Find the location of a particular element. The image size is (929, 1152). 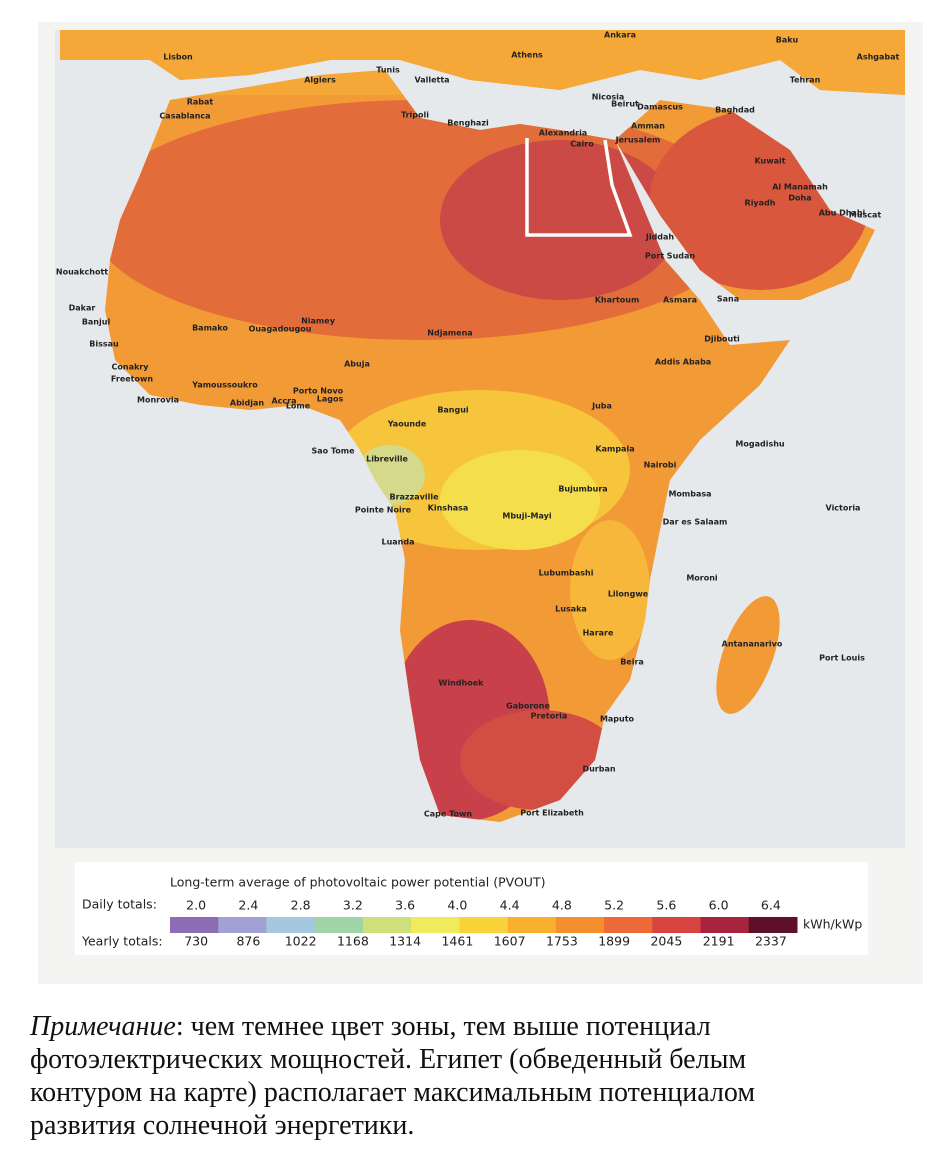

city-label: Kampala is located at coordinates (614, 449).